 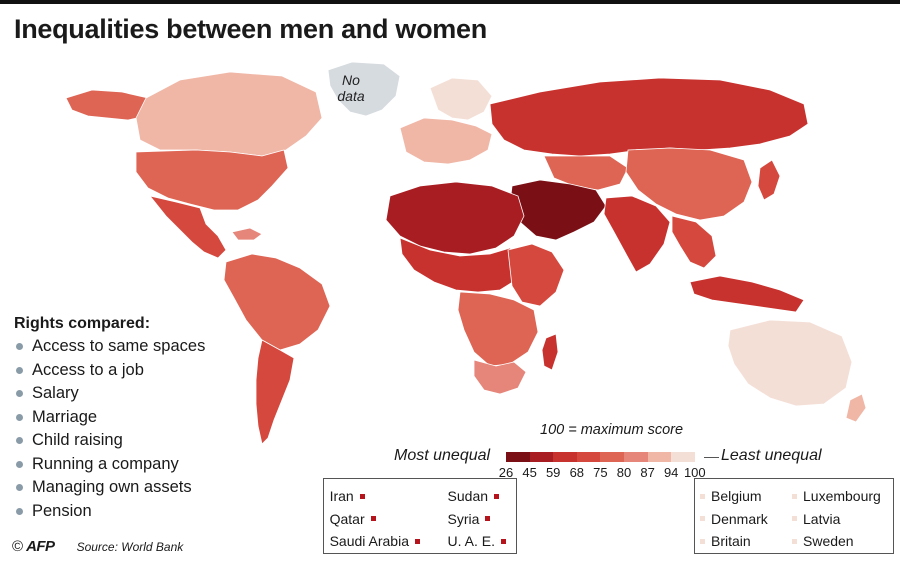 What do you see at coordinates (577, 472) in the screenshot?
I see `scale-tick-label: 68` at bounding box center [577, 472].